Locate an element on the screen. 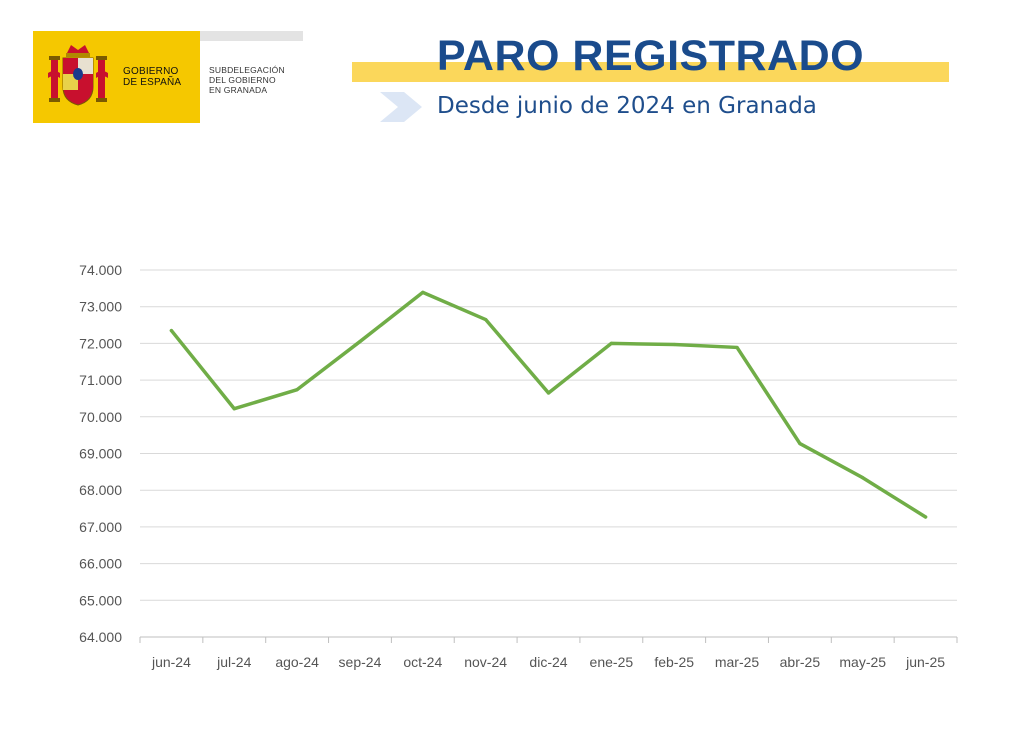 The width and height of the screenshot is (1024, 755). x-axis is located at coordinates (548, 639).